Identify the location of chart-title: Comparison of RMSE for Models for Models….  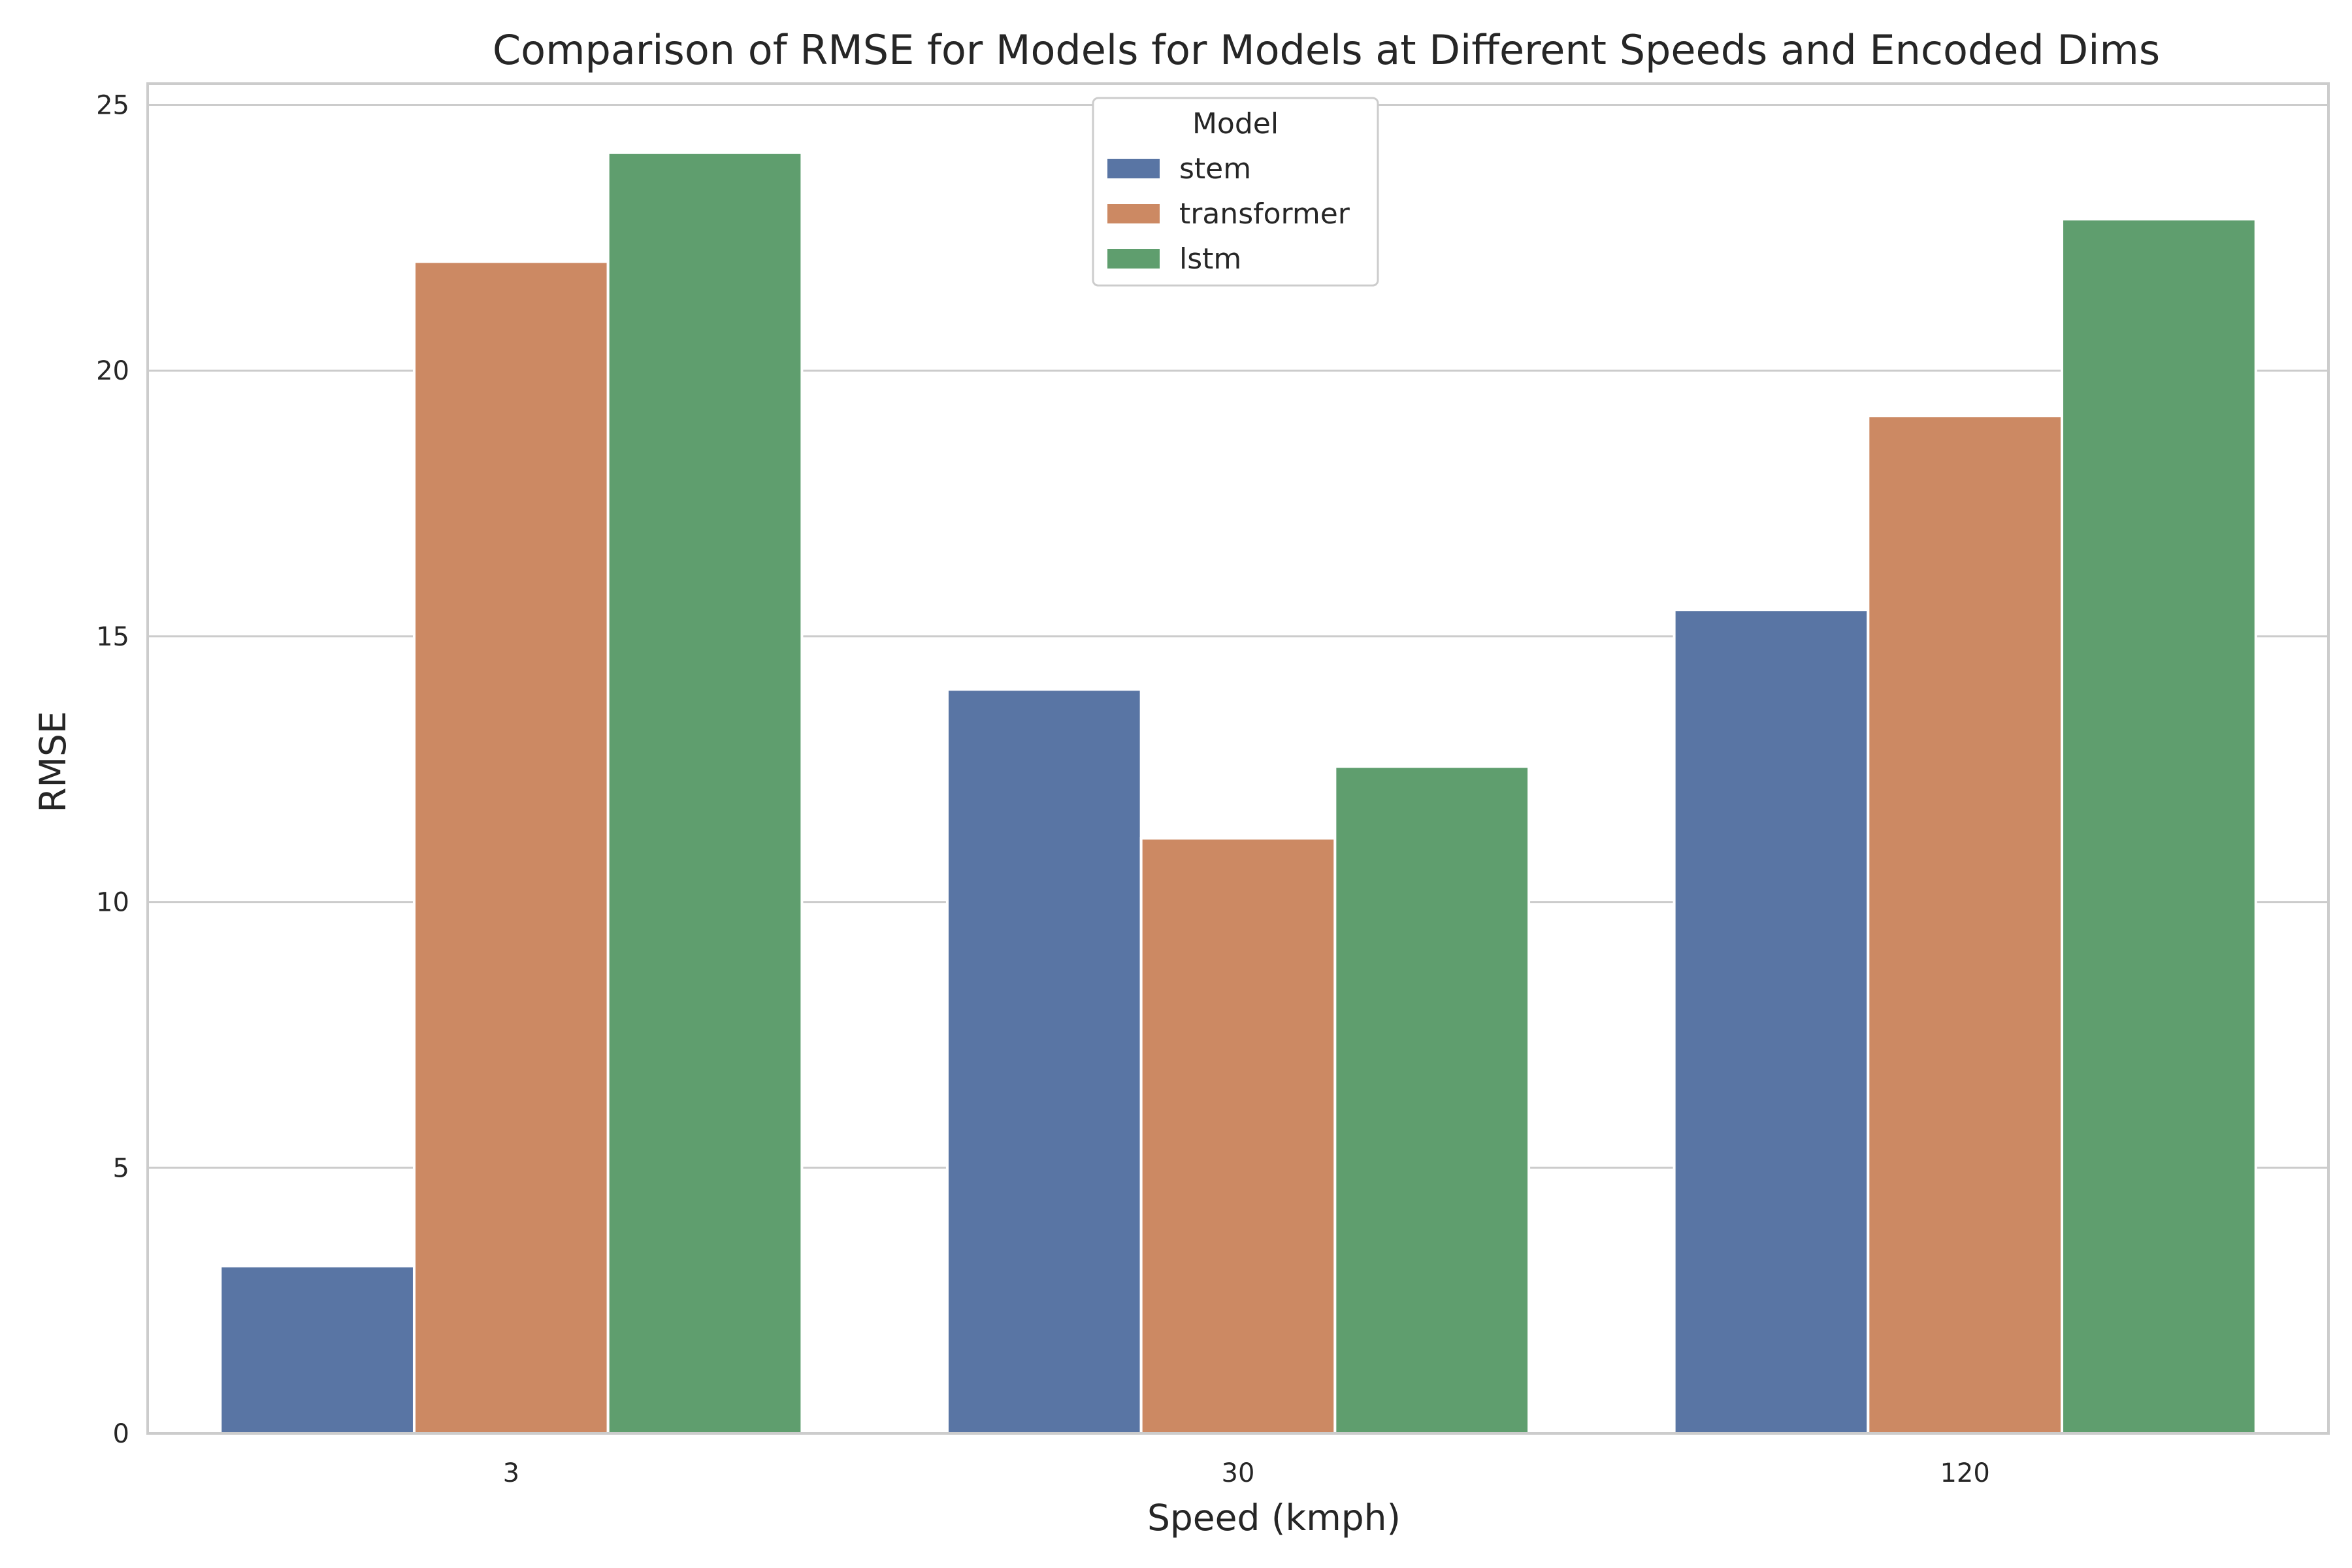
(1326, 50).